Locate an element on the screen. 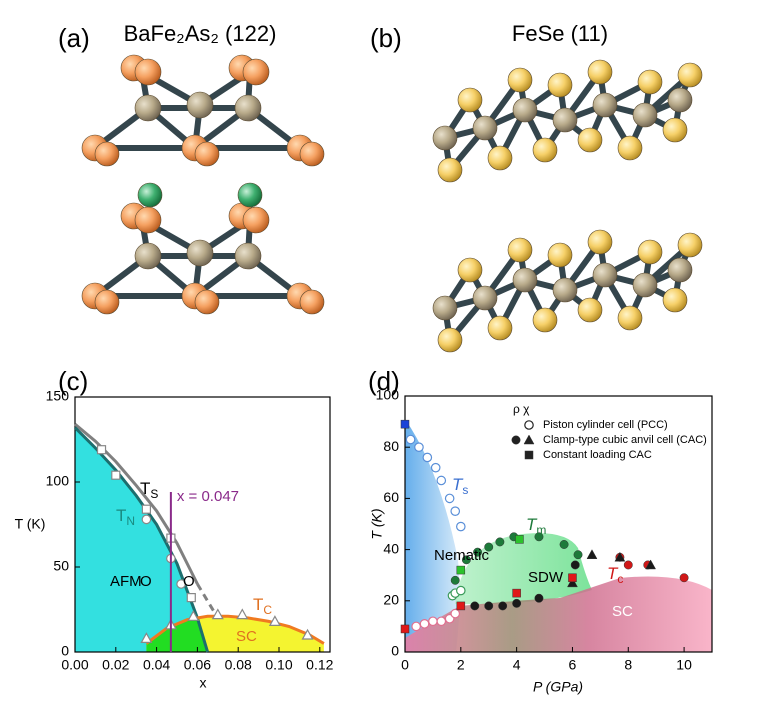 This screenshot has height=703, width=760. annotation-text: T is located at coordinates (258, 604).